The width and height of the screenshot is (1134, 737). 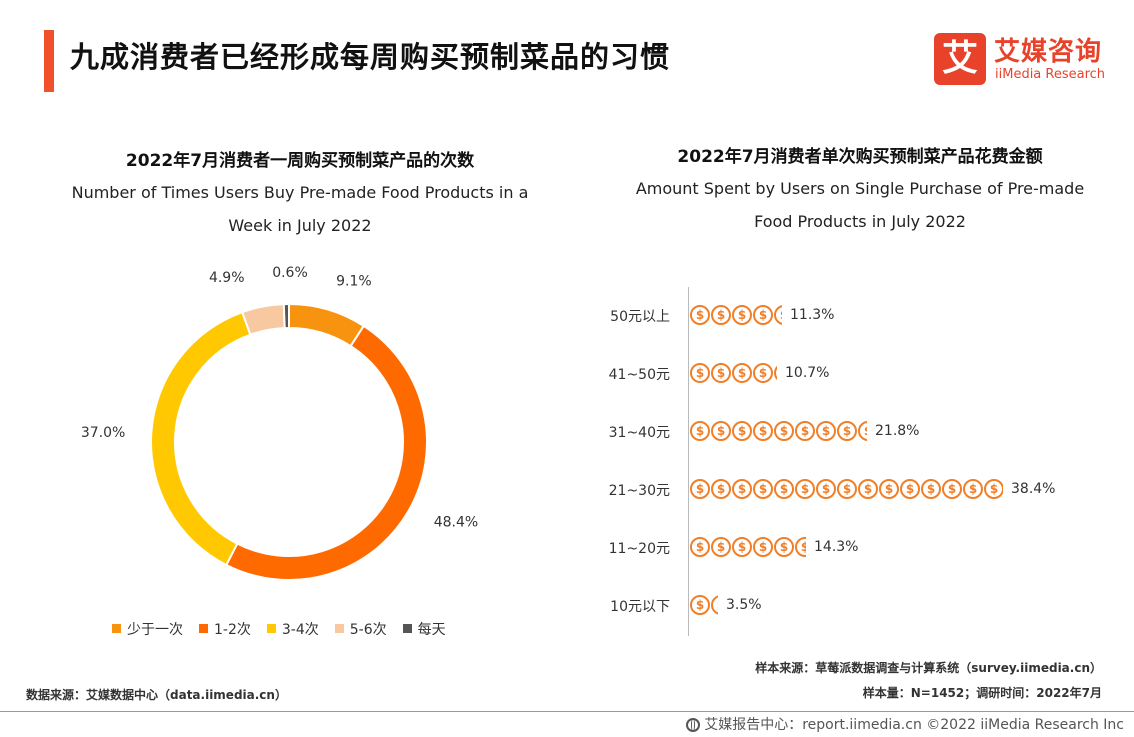 I want to click on bar-category-label-1: 41~50元, so click(x=639, y=375).